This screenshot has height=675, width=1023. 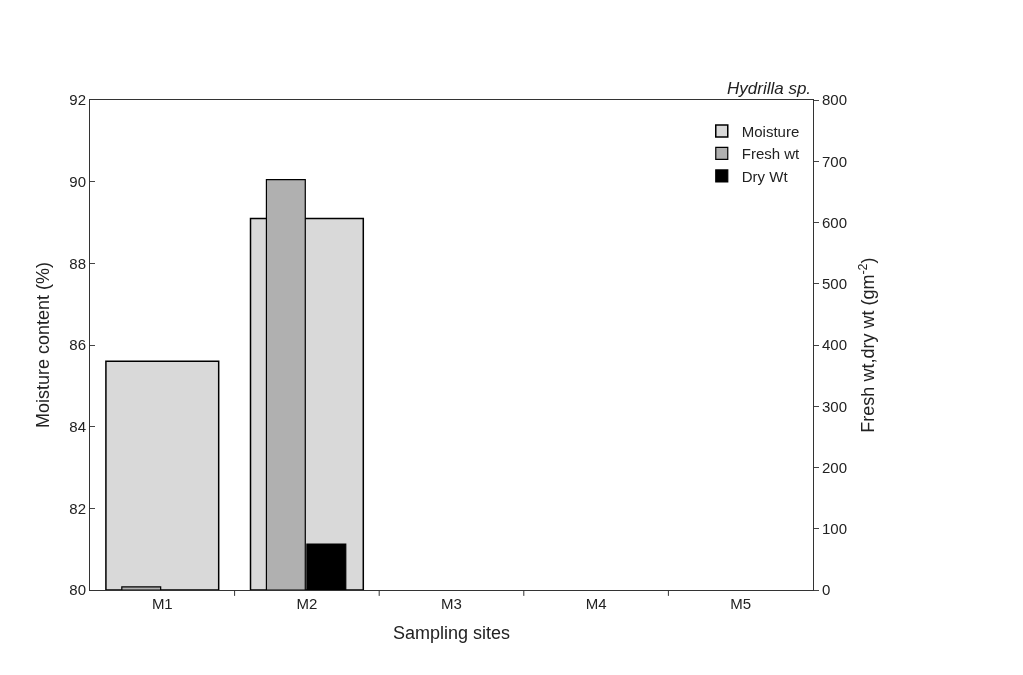 What do you see at coordinates (42, 345) in the screenshot?
I see `y-axis-title: Moisture content (%)` at bounding box center [42, 345].